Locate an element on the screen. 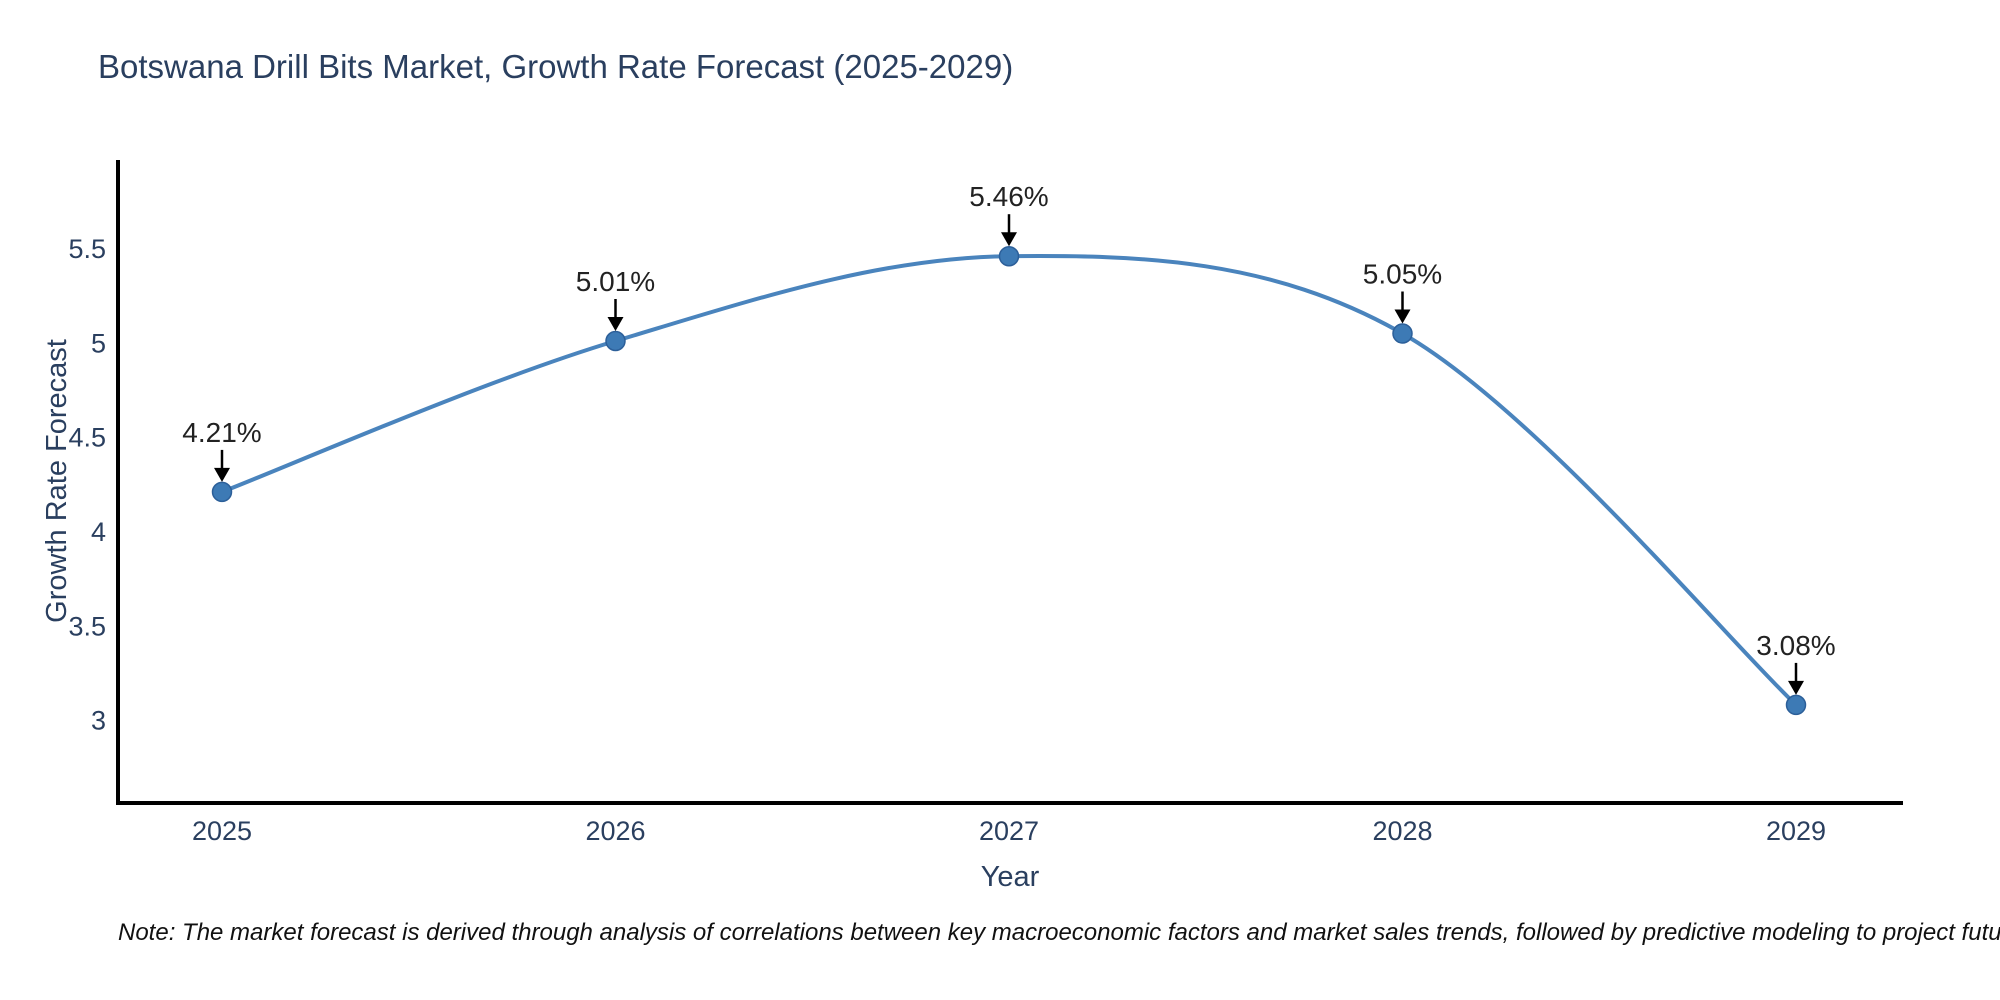 This screenshot has height=1000, width=2000. x-tick-label: 2028 is located at coordinates (1402, 831).